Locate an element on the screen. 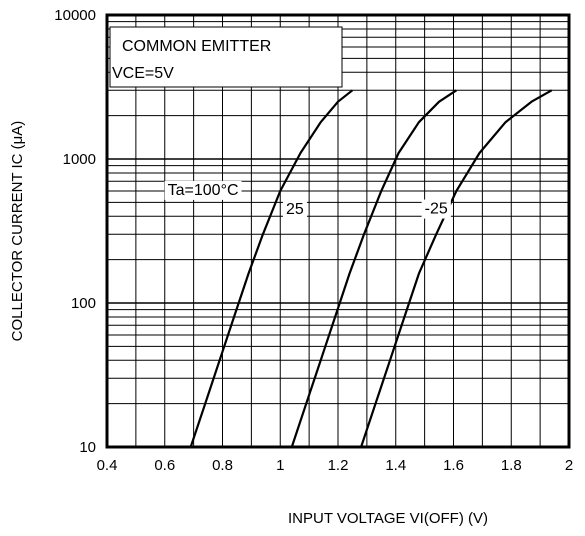 Image resolution: width=585 pixels, height=536 pixels. x-axis-label: INPUT VOLTAGE VI(OFF) (V) is located at coordinates (388, 518).